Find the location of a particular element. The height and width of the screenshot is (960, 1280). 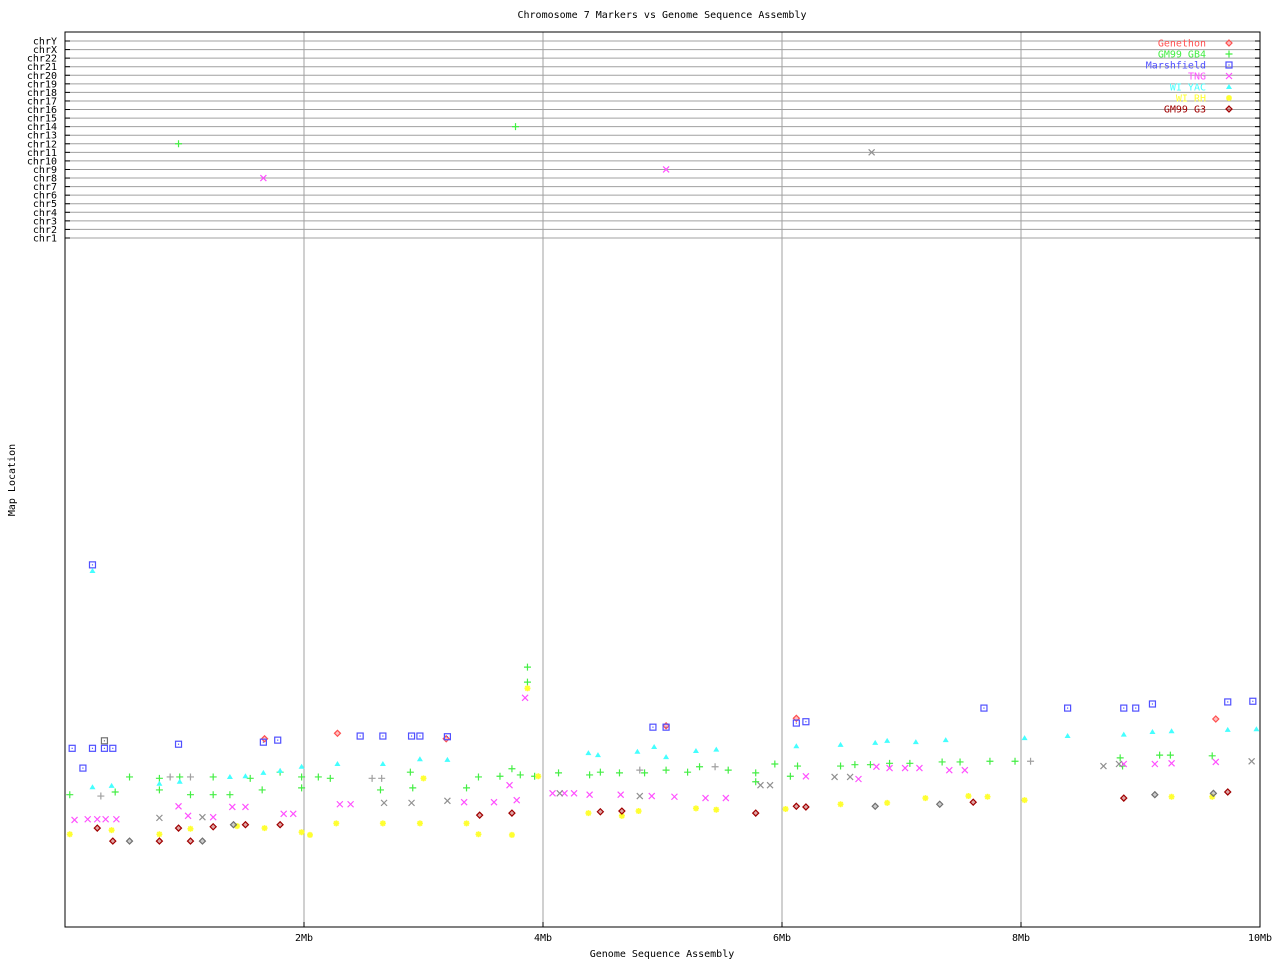

y-tick-label: chr19 is located at coordinates (42, 84).